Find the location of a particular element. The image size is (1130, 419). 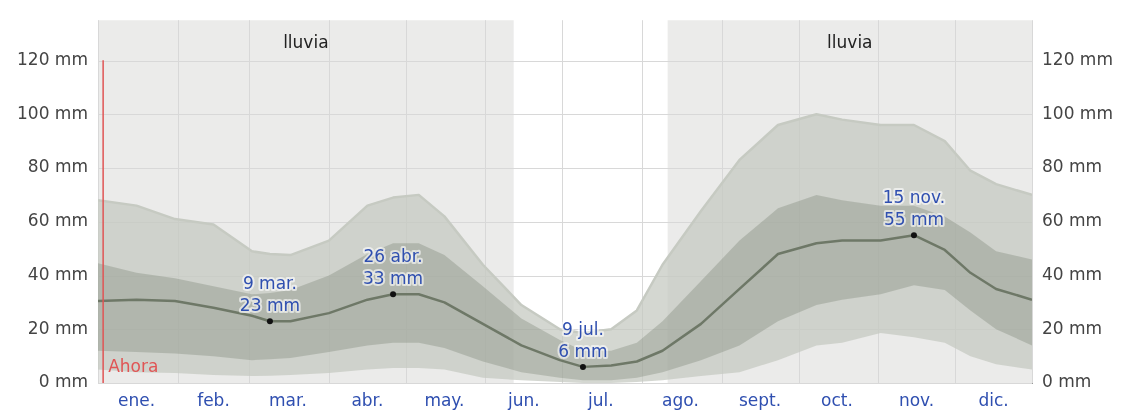

x-tick-label: mar. is located at coordinates (287, 399).